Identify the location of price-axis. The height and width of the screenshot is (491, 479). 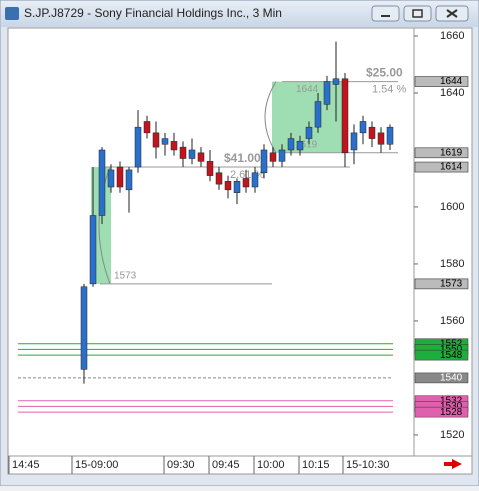
(443, 242).